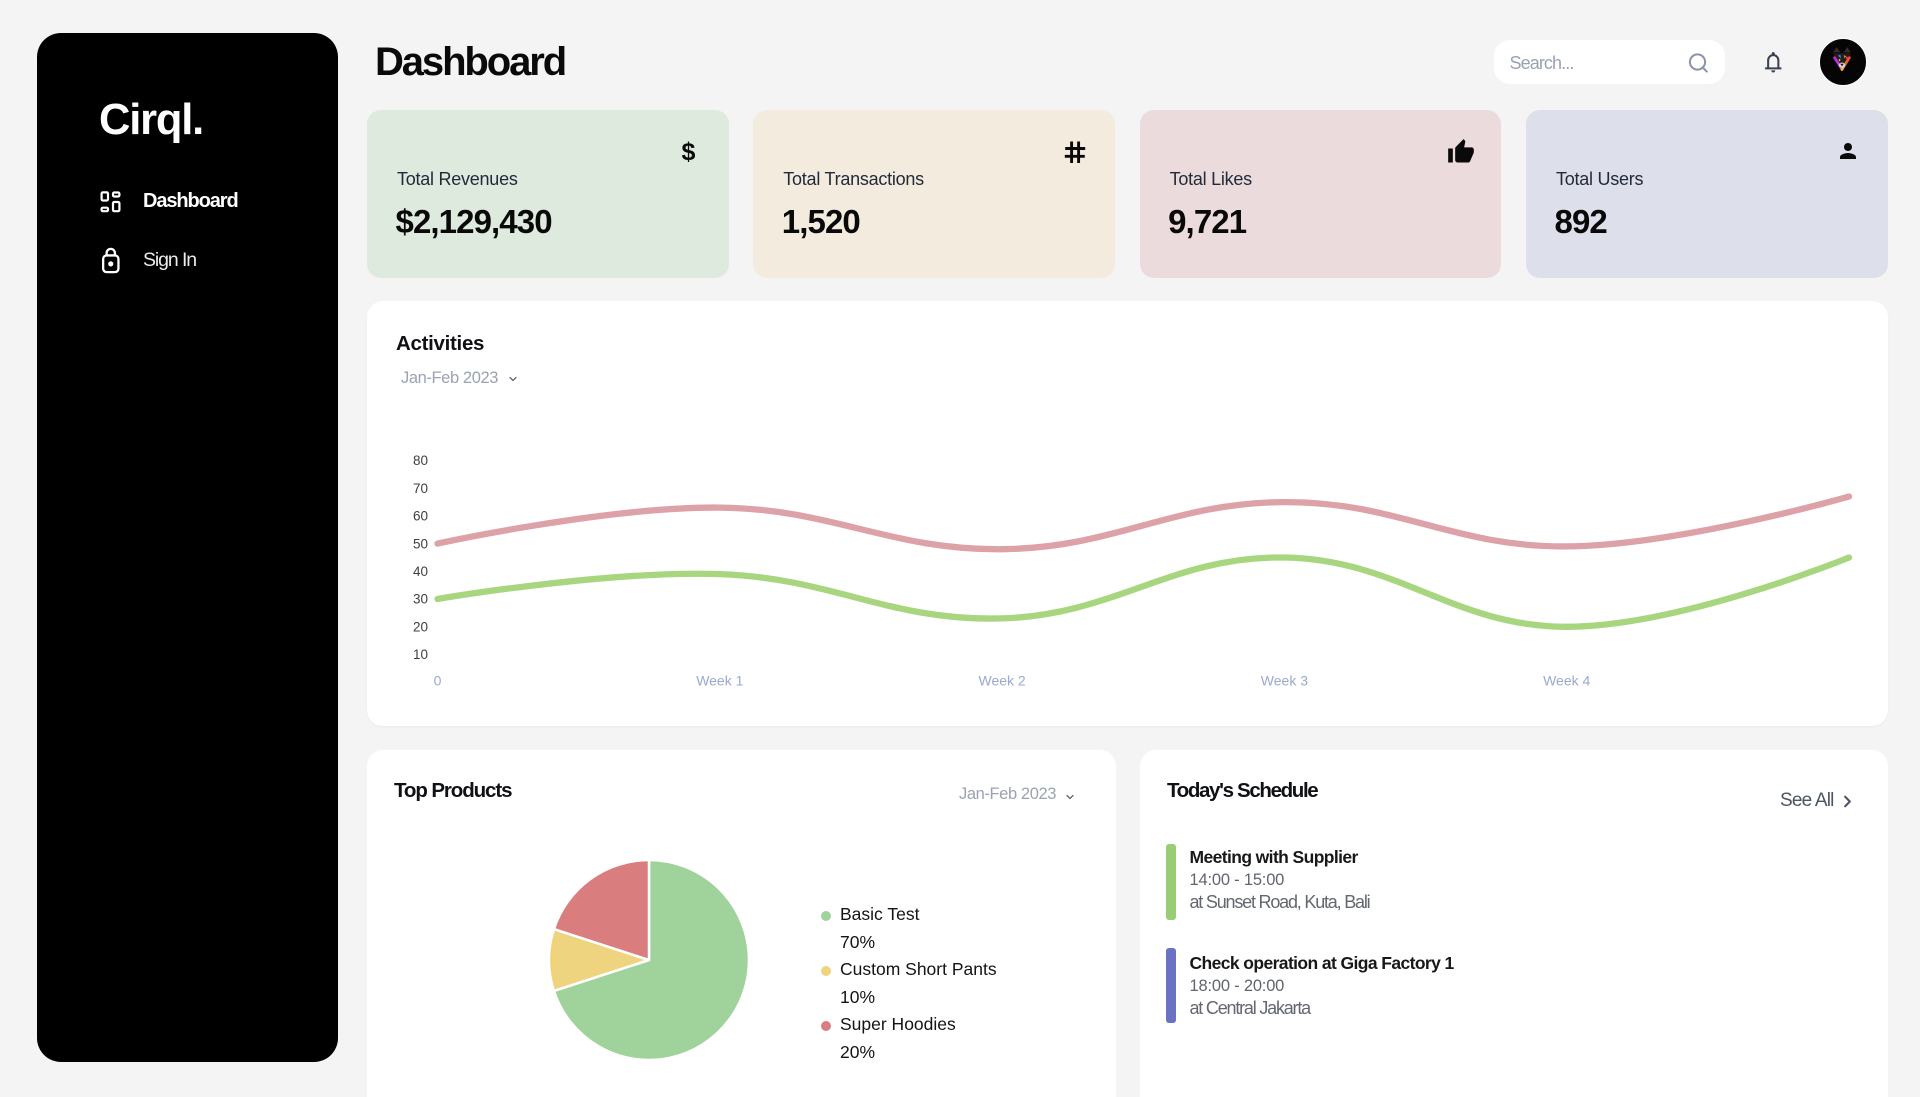  Describe the element at coordinates (420, 543) in the screenshot. I see `svg-text: 50` at that location.